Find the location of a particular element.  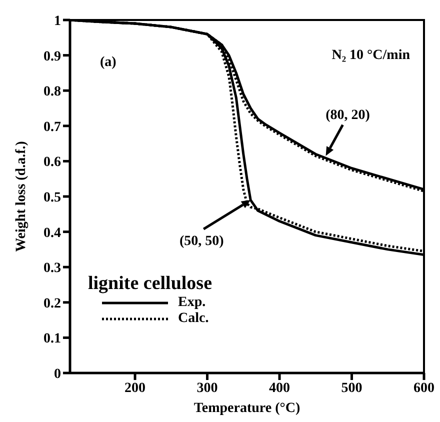

y-tick-label: 0 is located at coordinates (57, 374).